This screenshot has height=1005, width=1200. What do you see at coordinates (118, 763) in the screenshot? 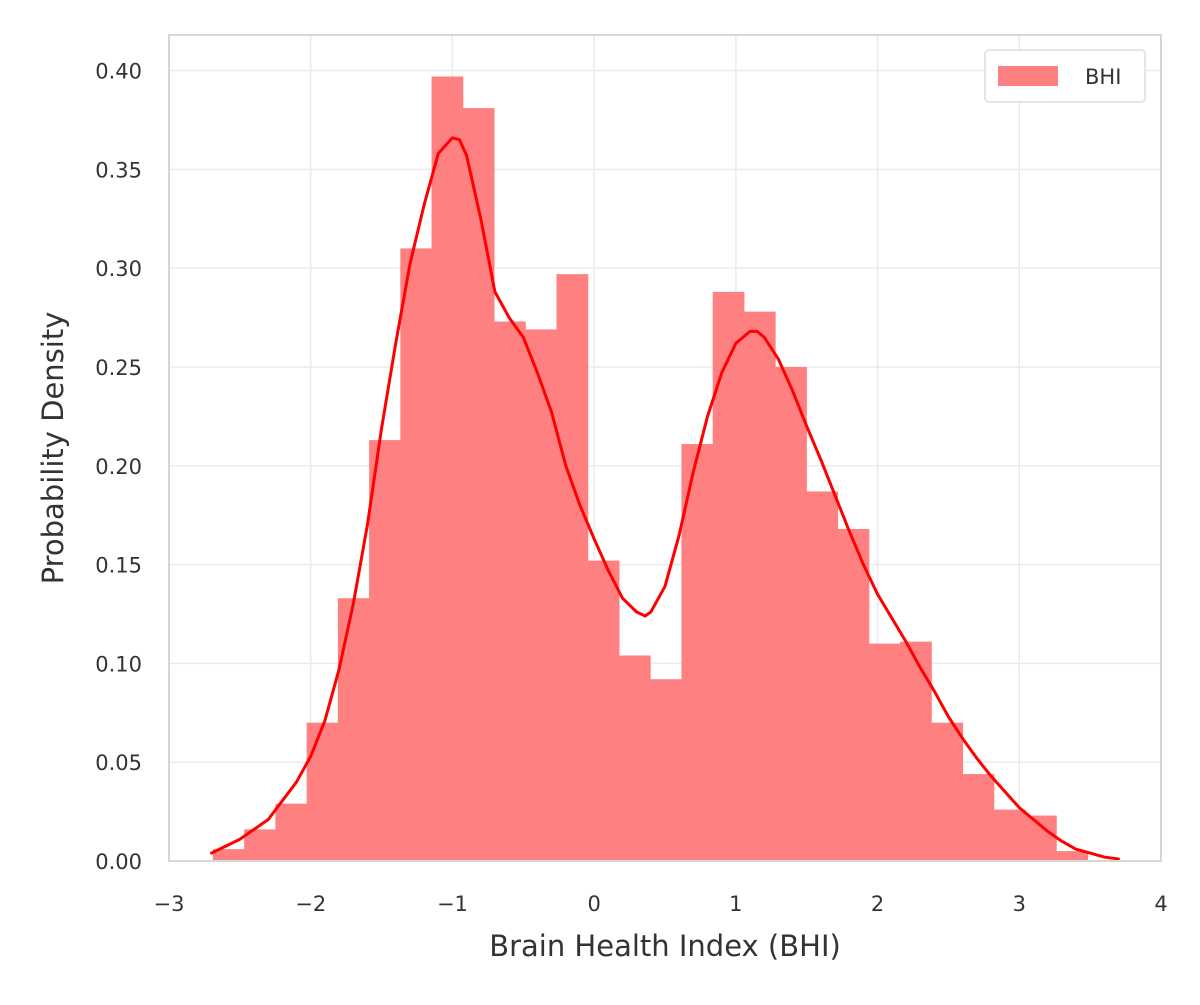
I see `y-tick-label: 0.05` at bounding box center [118, 763].